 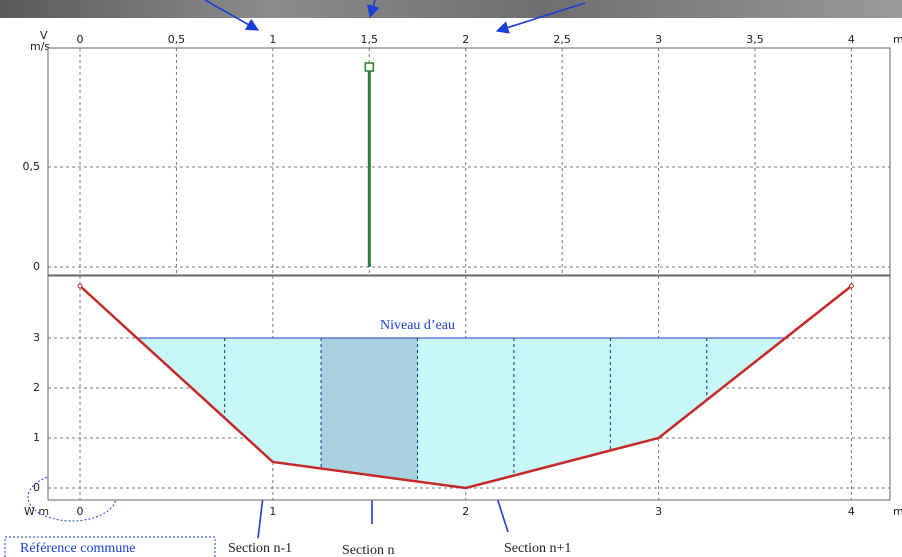 What do you see at coordinates (369, 413) in the screenshot?
I see `highlight-section` at bounding box center [369, 413].